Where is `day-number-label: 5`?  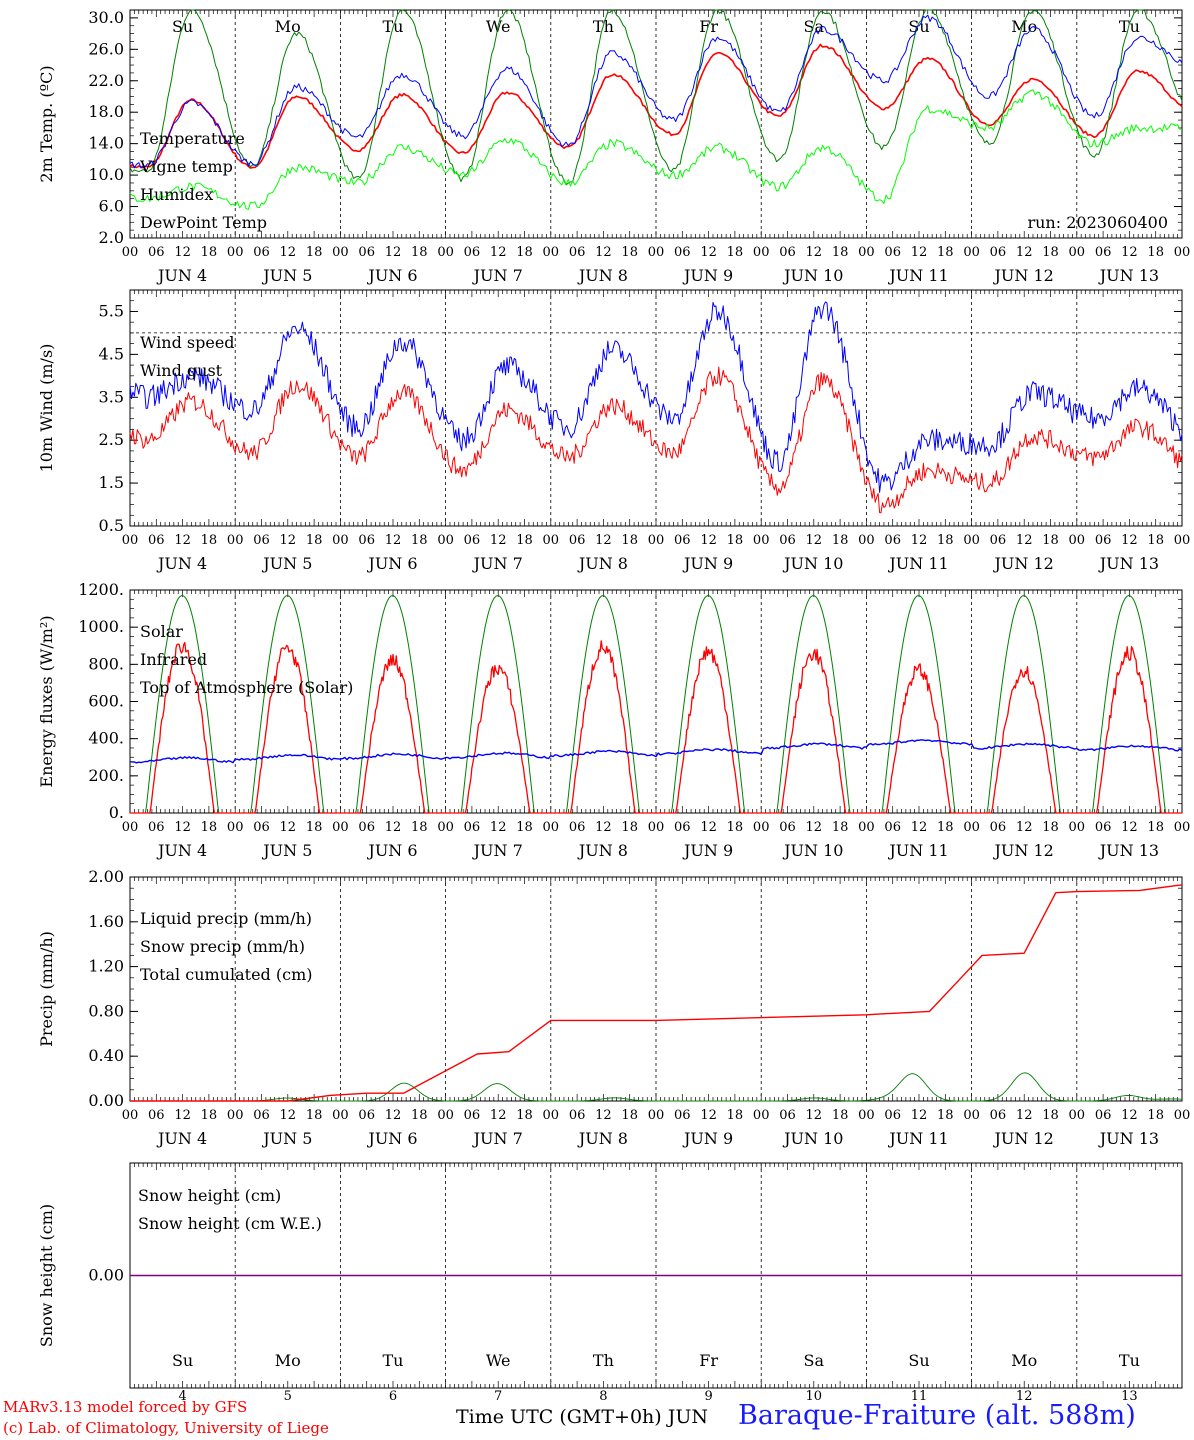
day-number-label: 5 is located at coordinates (288, 1396).